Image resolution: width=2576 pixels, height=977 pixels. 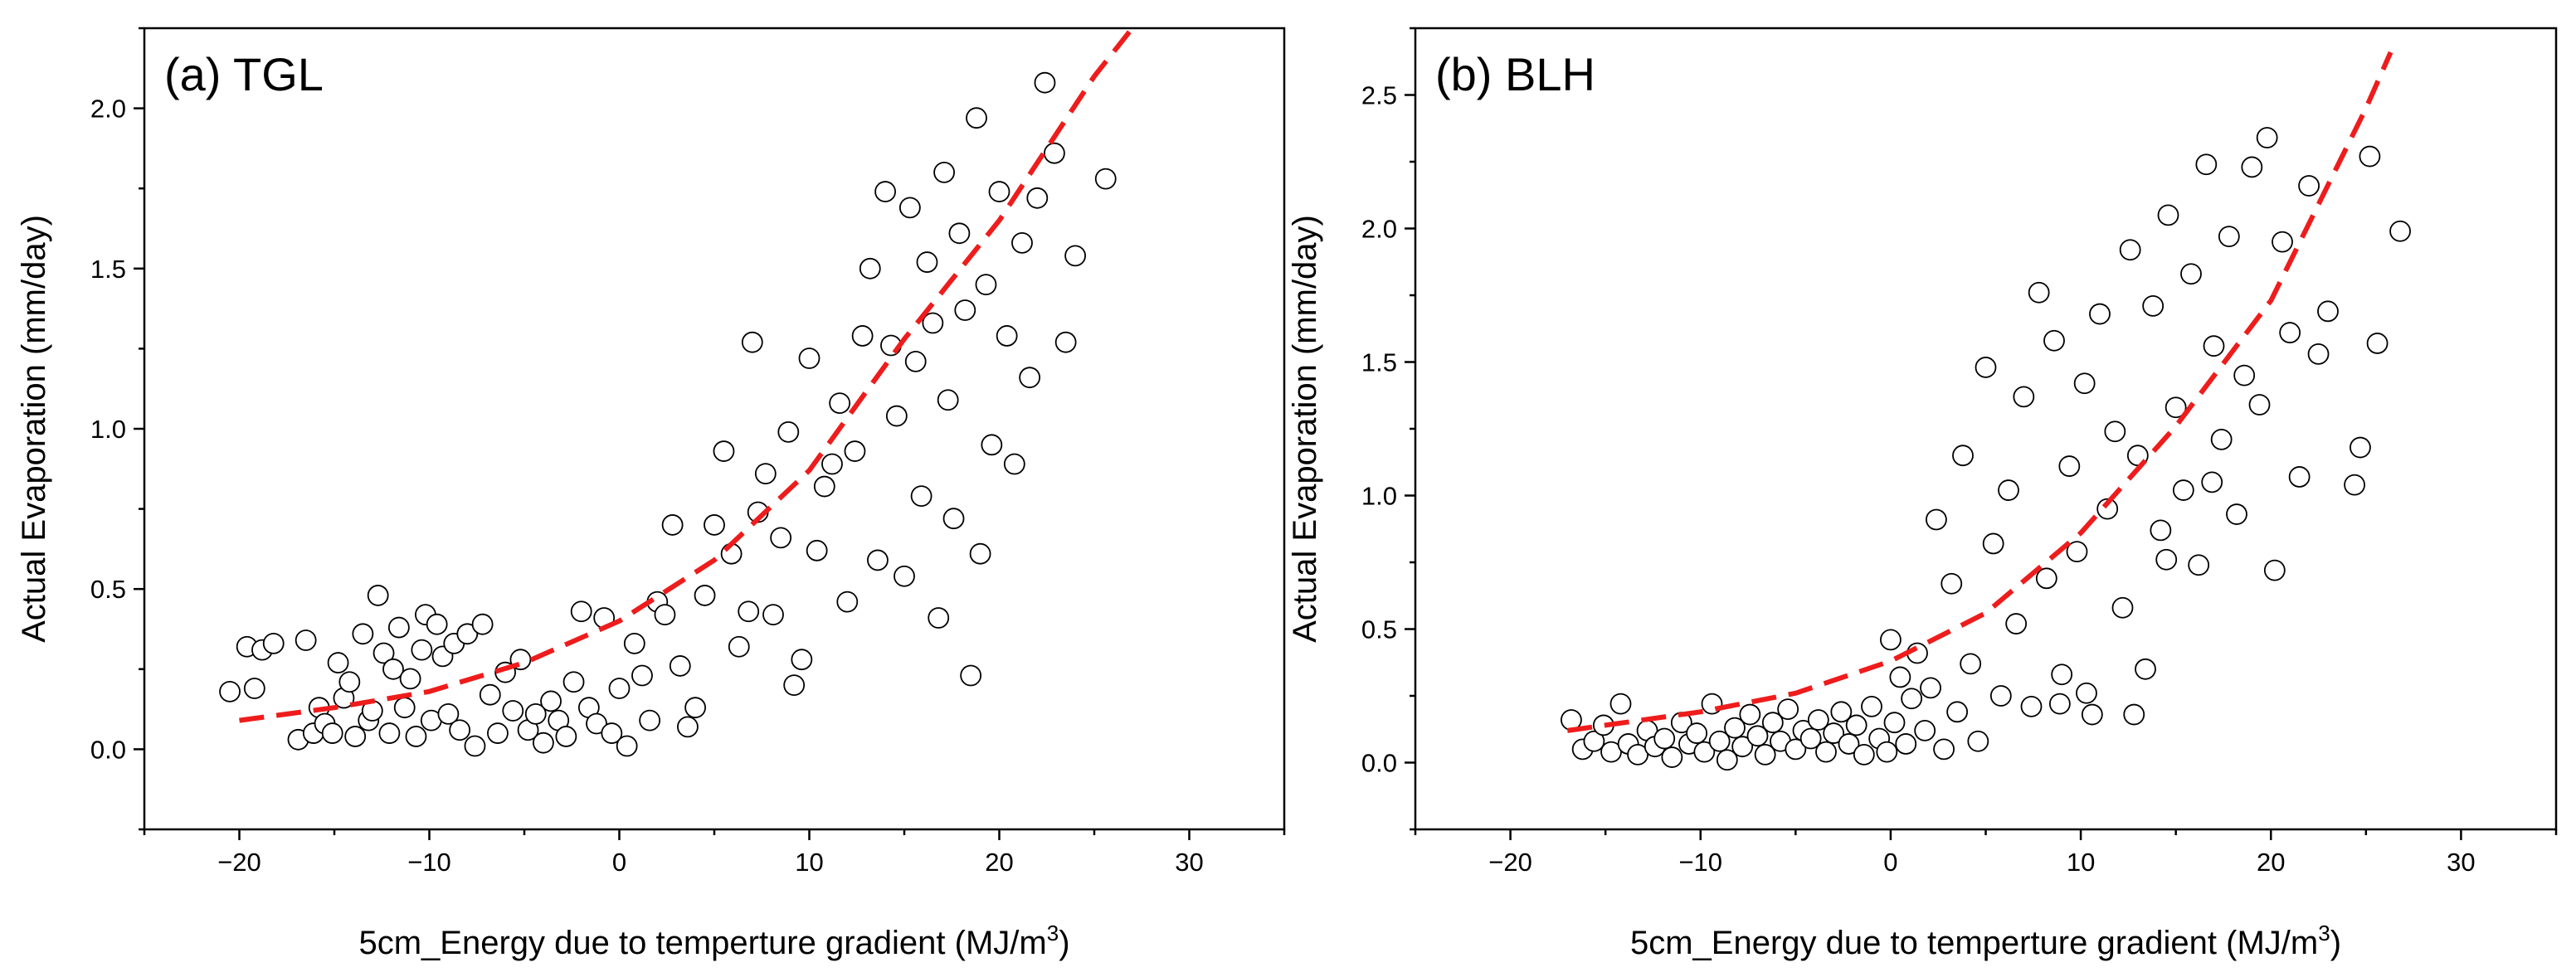 I want to click on y-axis-label: Actual Evaporation (mm/day), so click(x=34, y=429).